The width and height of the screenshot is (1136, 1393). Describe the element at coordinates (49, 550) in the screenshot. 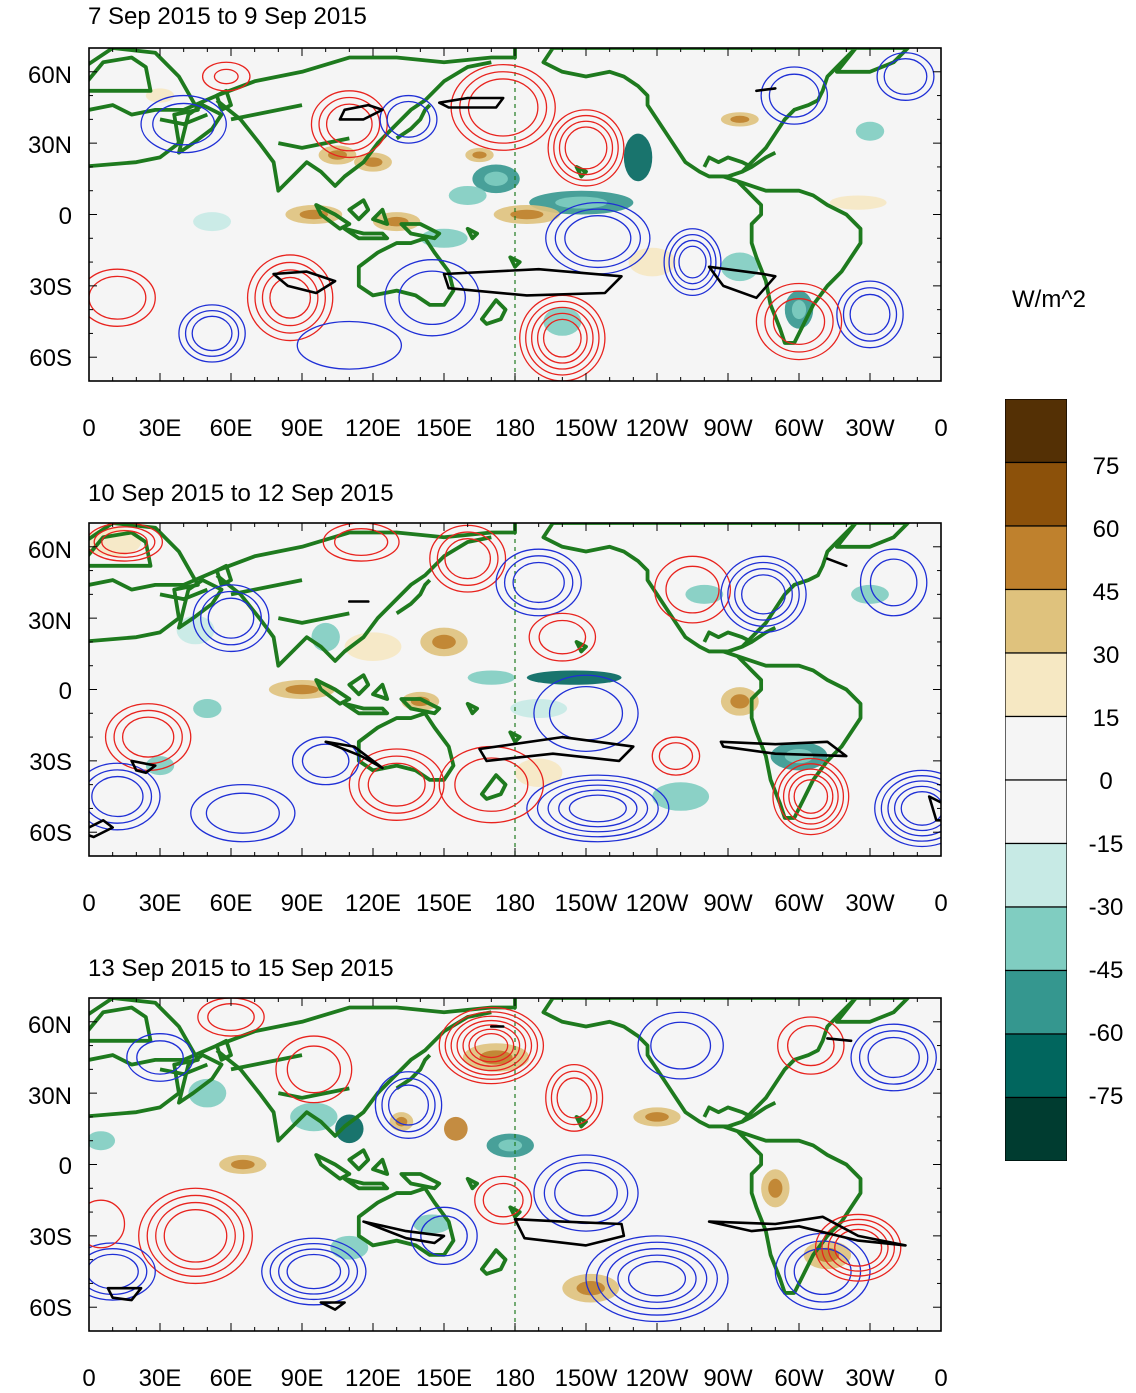

I see `lat-label: 60N` at that location.